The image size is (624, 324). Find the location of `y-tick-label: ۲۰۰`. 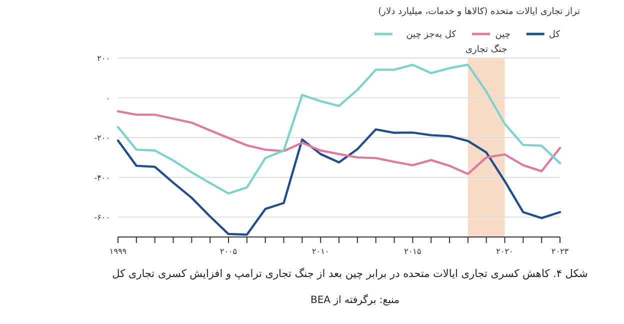

y-tick-label: ۲۰۰ is located at coordinates (103, 58).